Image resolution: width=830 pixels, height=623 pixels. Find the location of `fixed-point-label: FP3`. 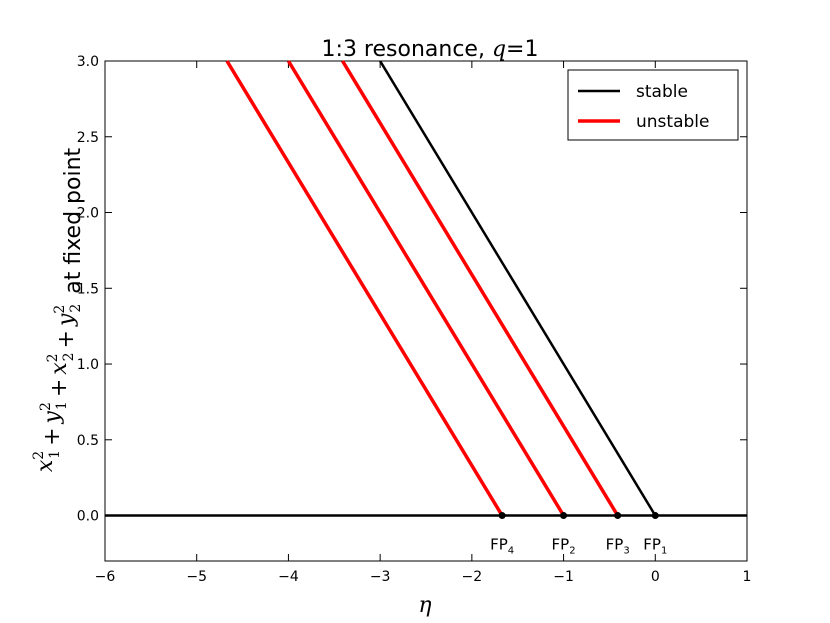

fixed-point-label: FP3 is located at coordinates (618, 546).